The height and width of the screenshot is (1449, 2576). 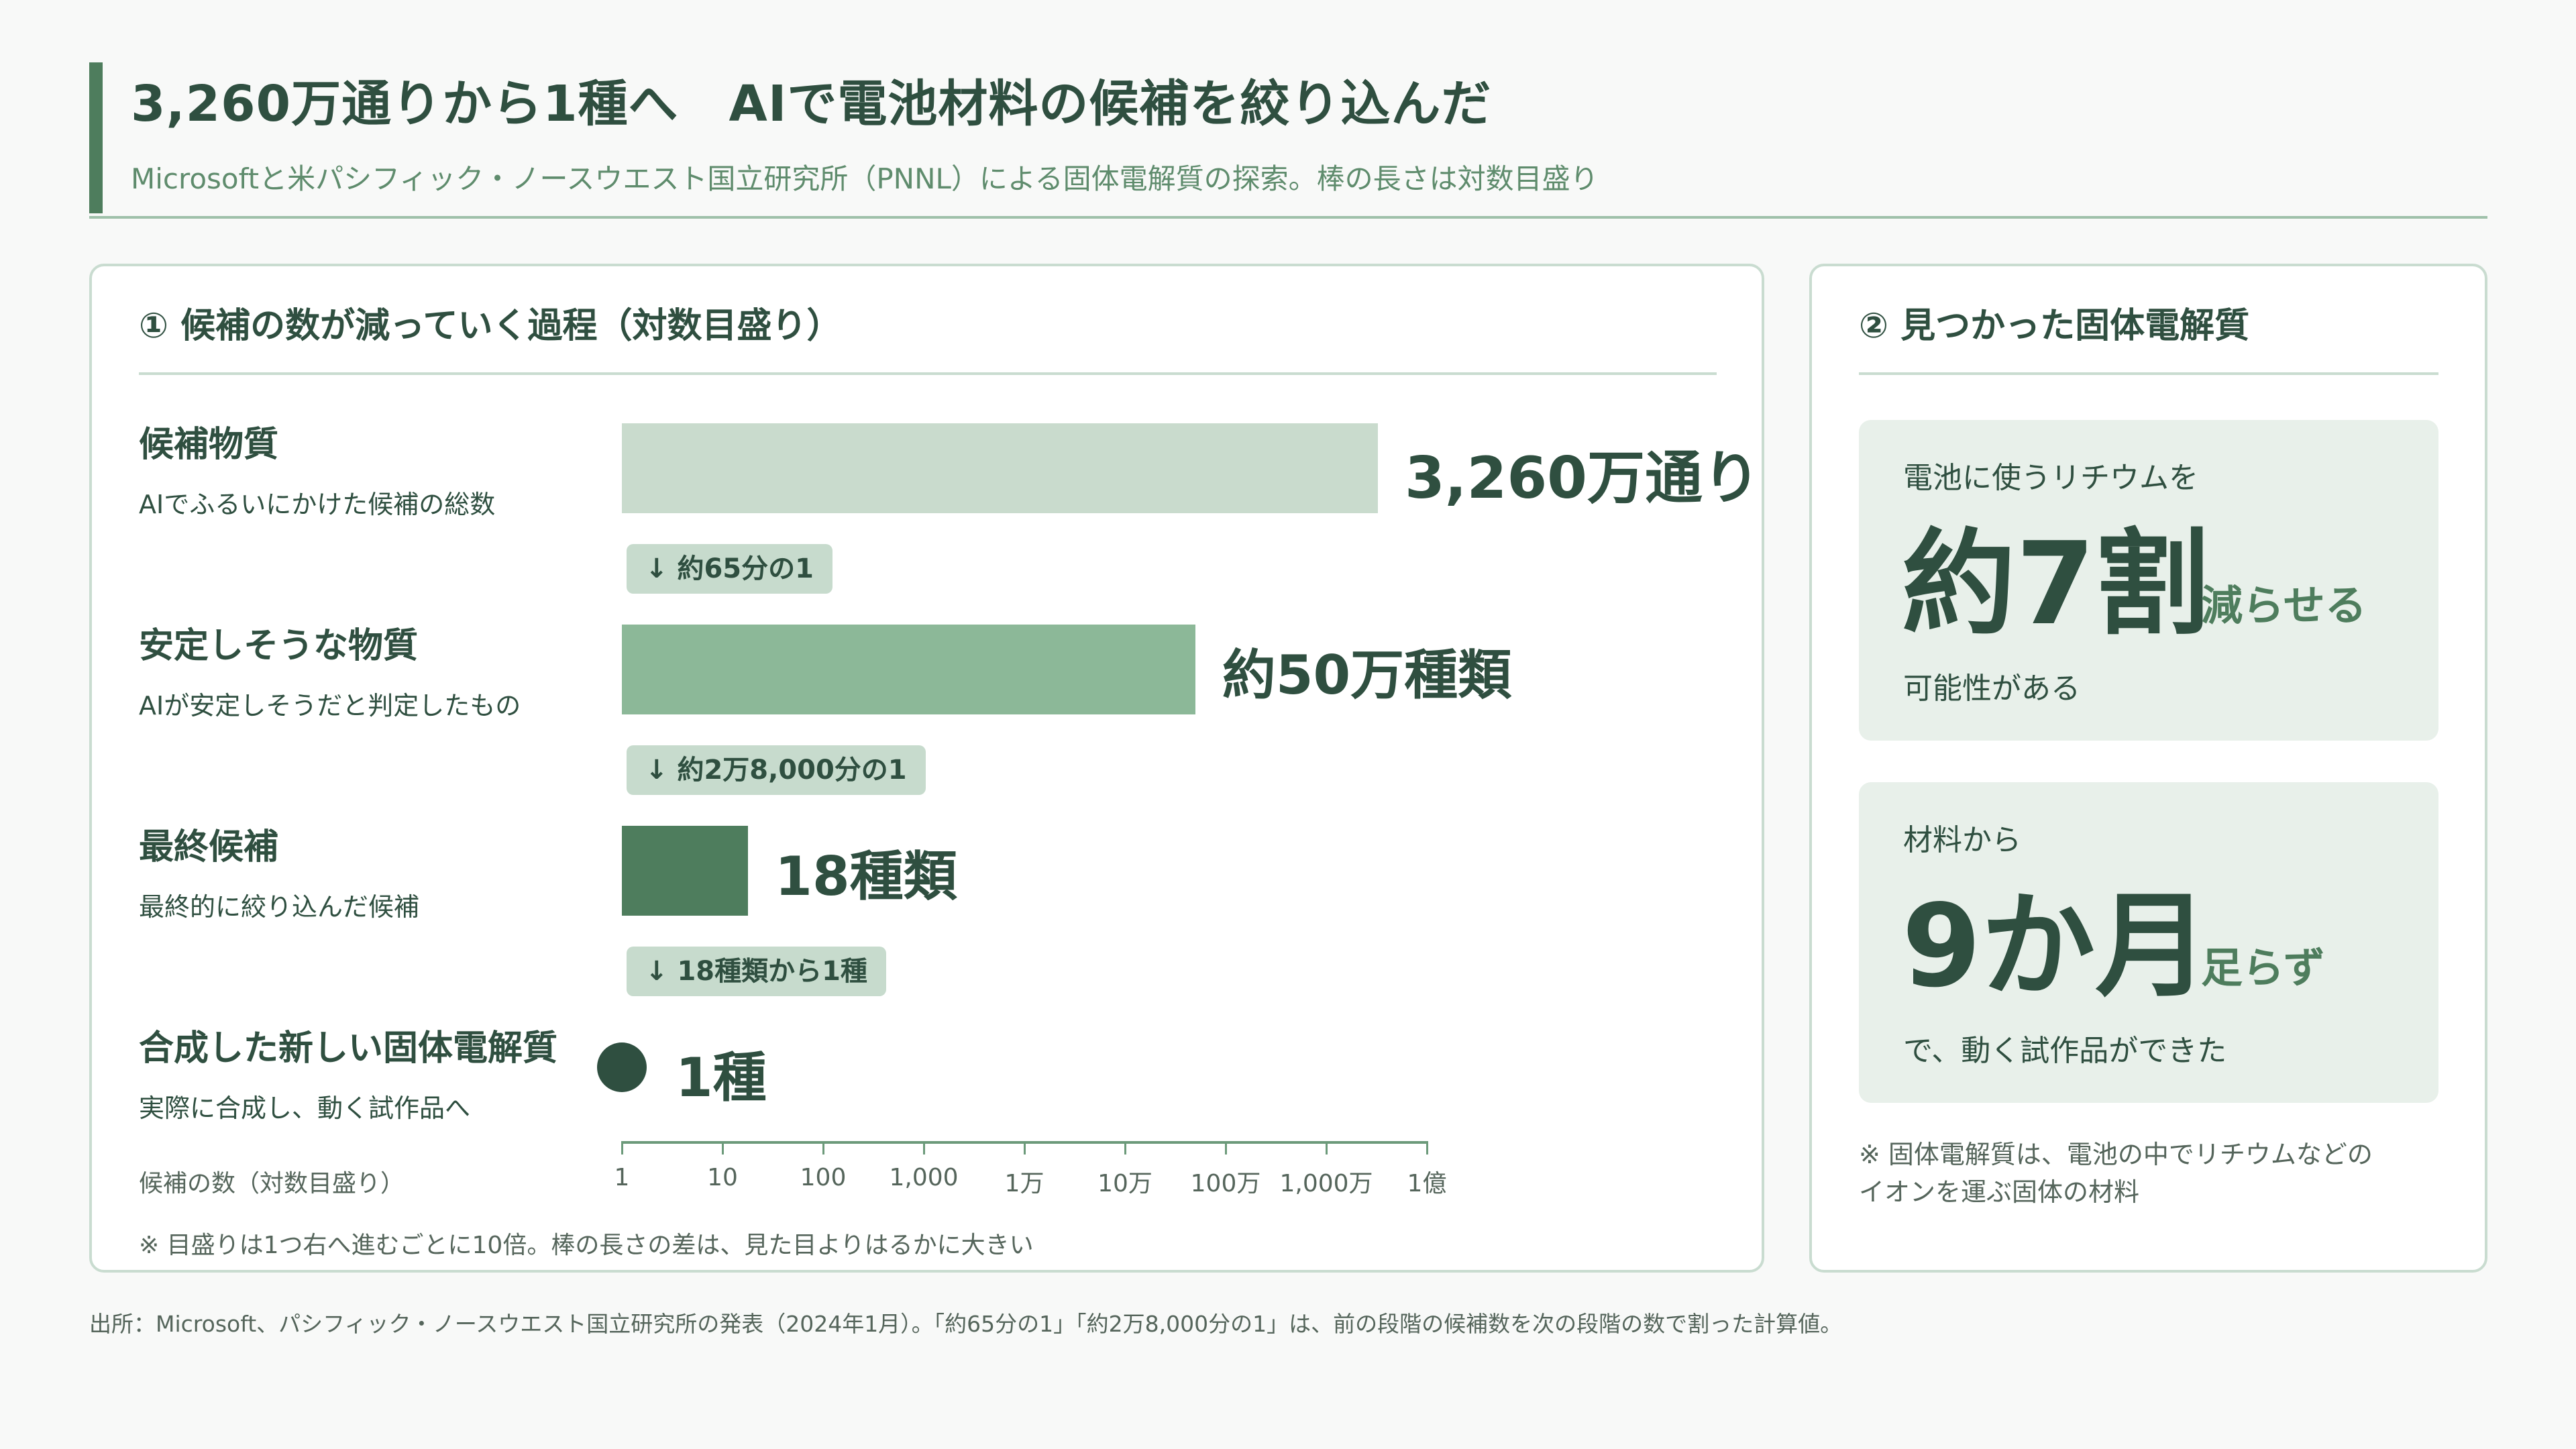 What do you see at coordinates (1367, 675) in the screenshot?
I see `bar-value-stable: 約50万種類` at bounding box center [1367, 675].